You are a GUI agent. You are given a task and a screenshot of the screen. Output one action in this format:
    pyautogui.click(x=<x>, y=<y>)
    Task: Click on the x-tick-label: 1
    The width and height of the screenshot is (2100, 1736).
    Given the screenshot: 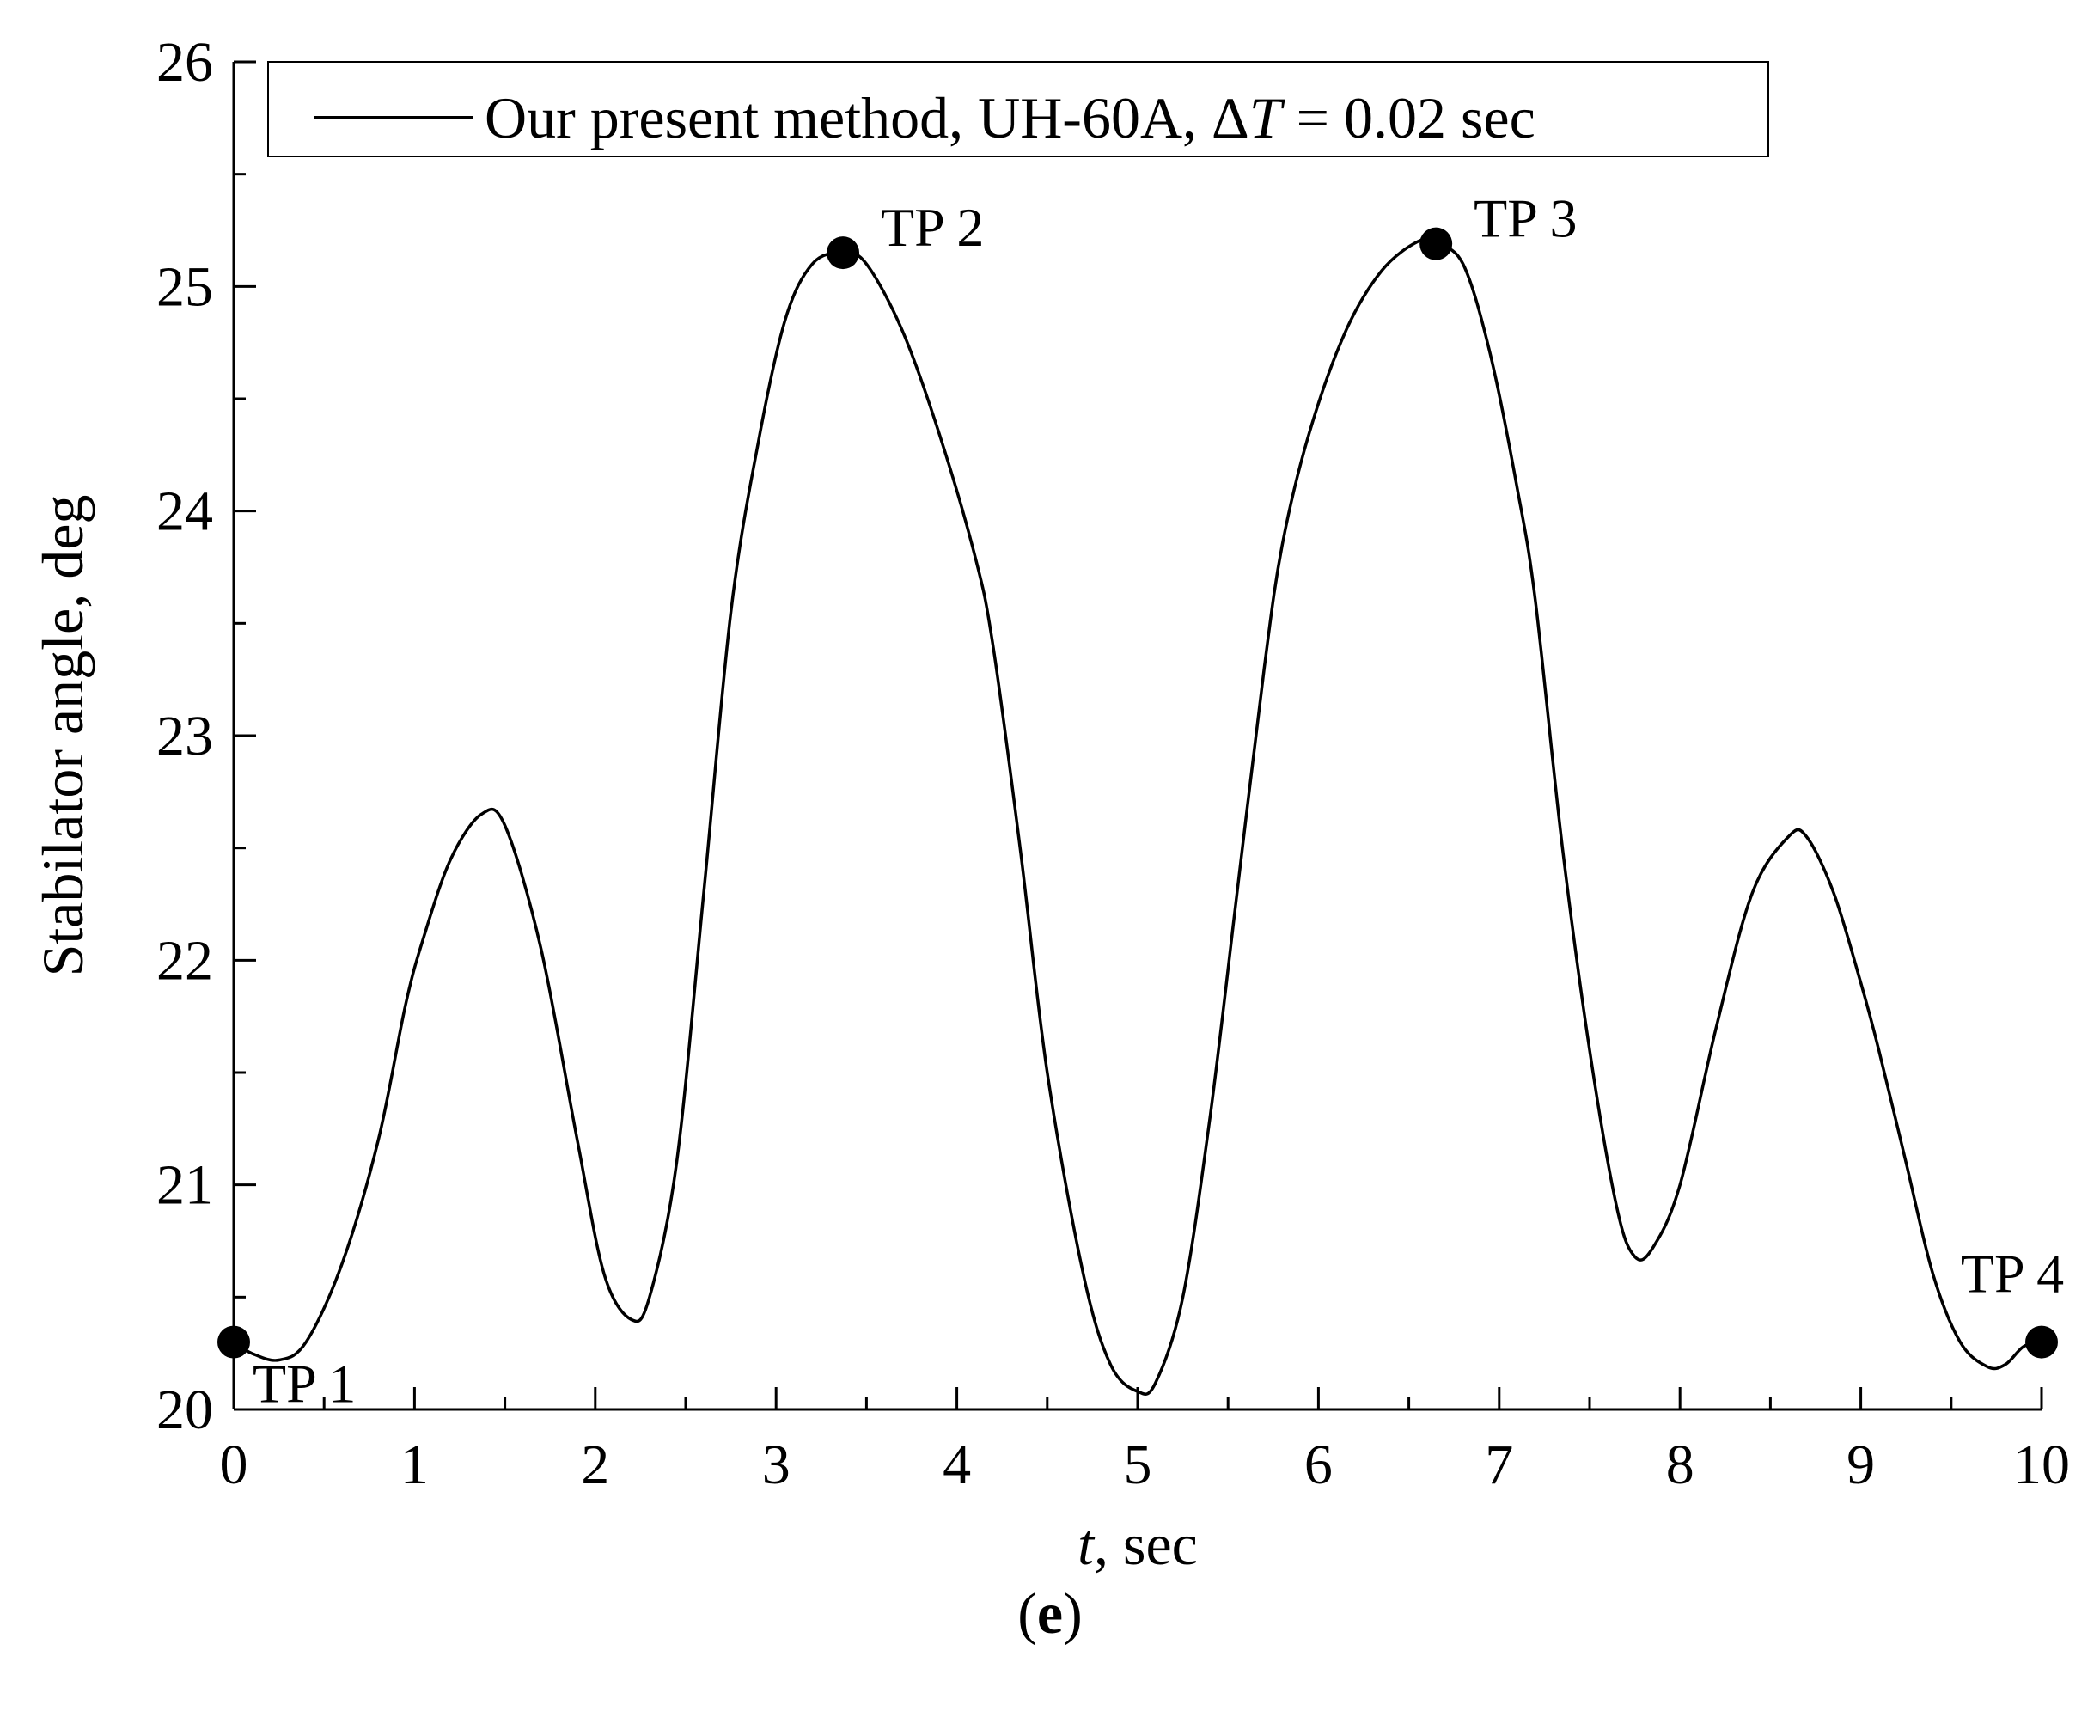 What is the action you would take?
    pyautogui.click(x=414, y=1464)
    